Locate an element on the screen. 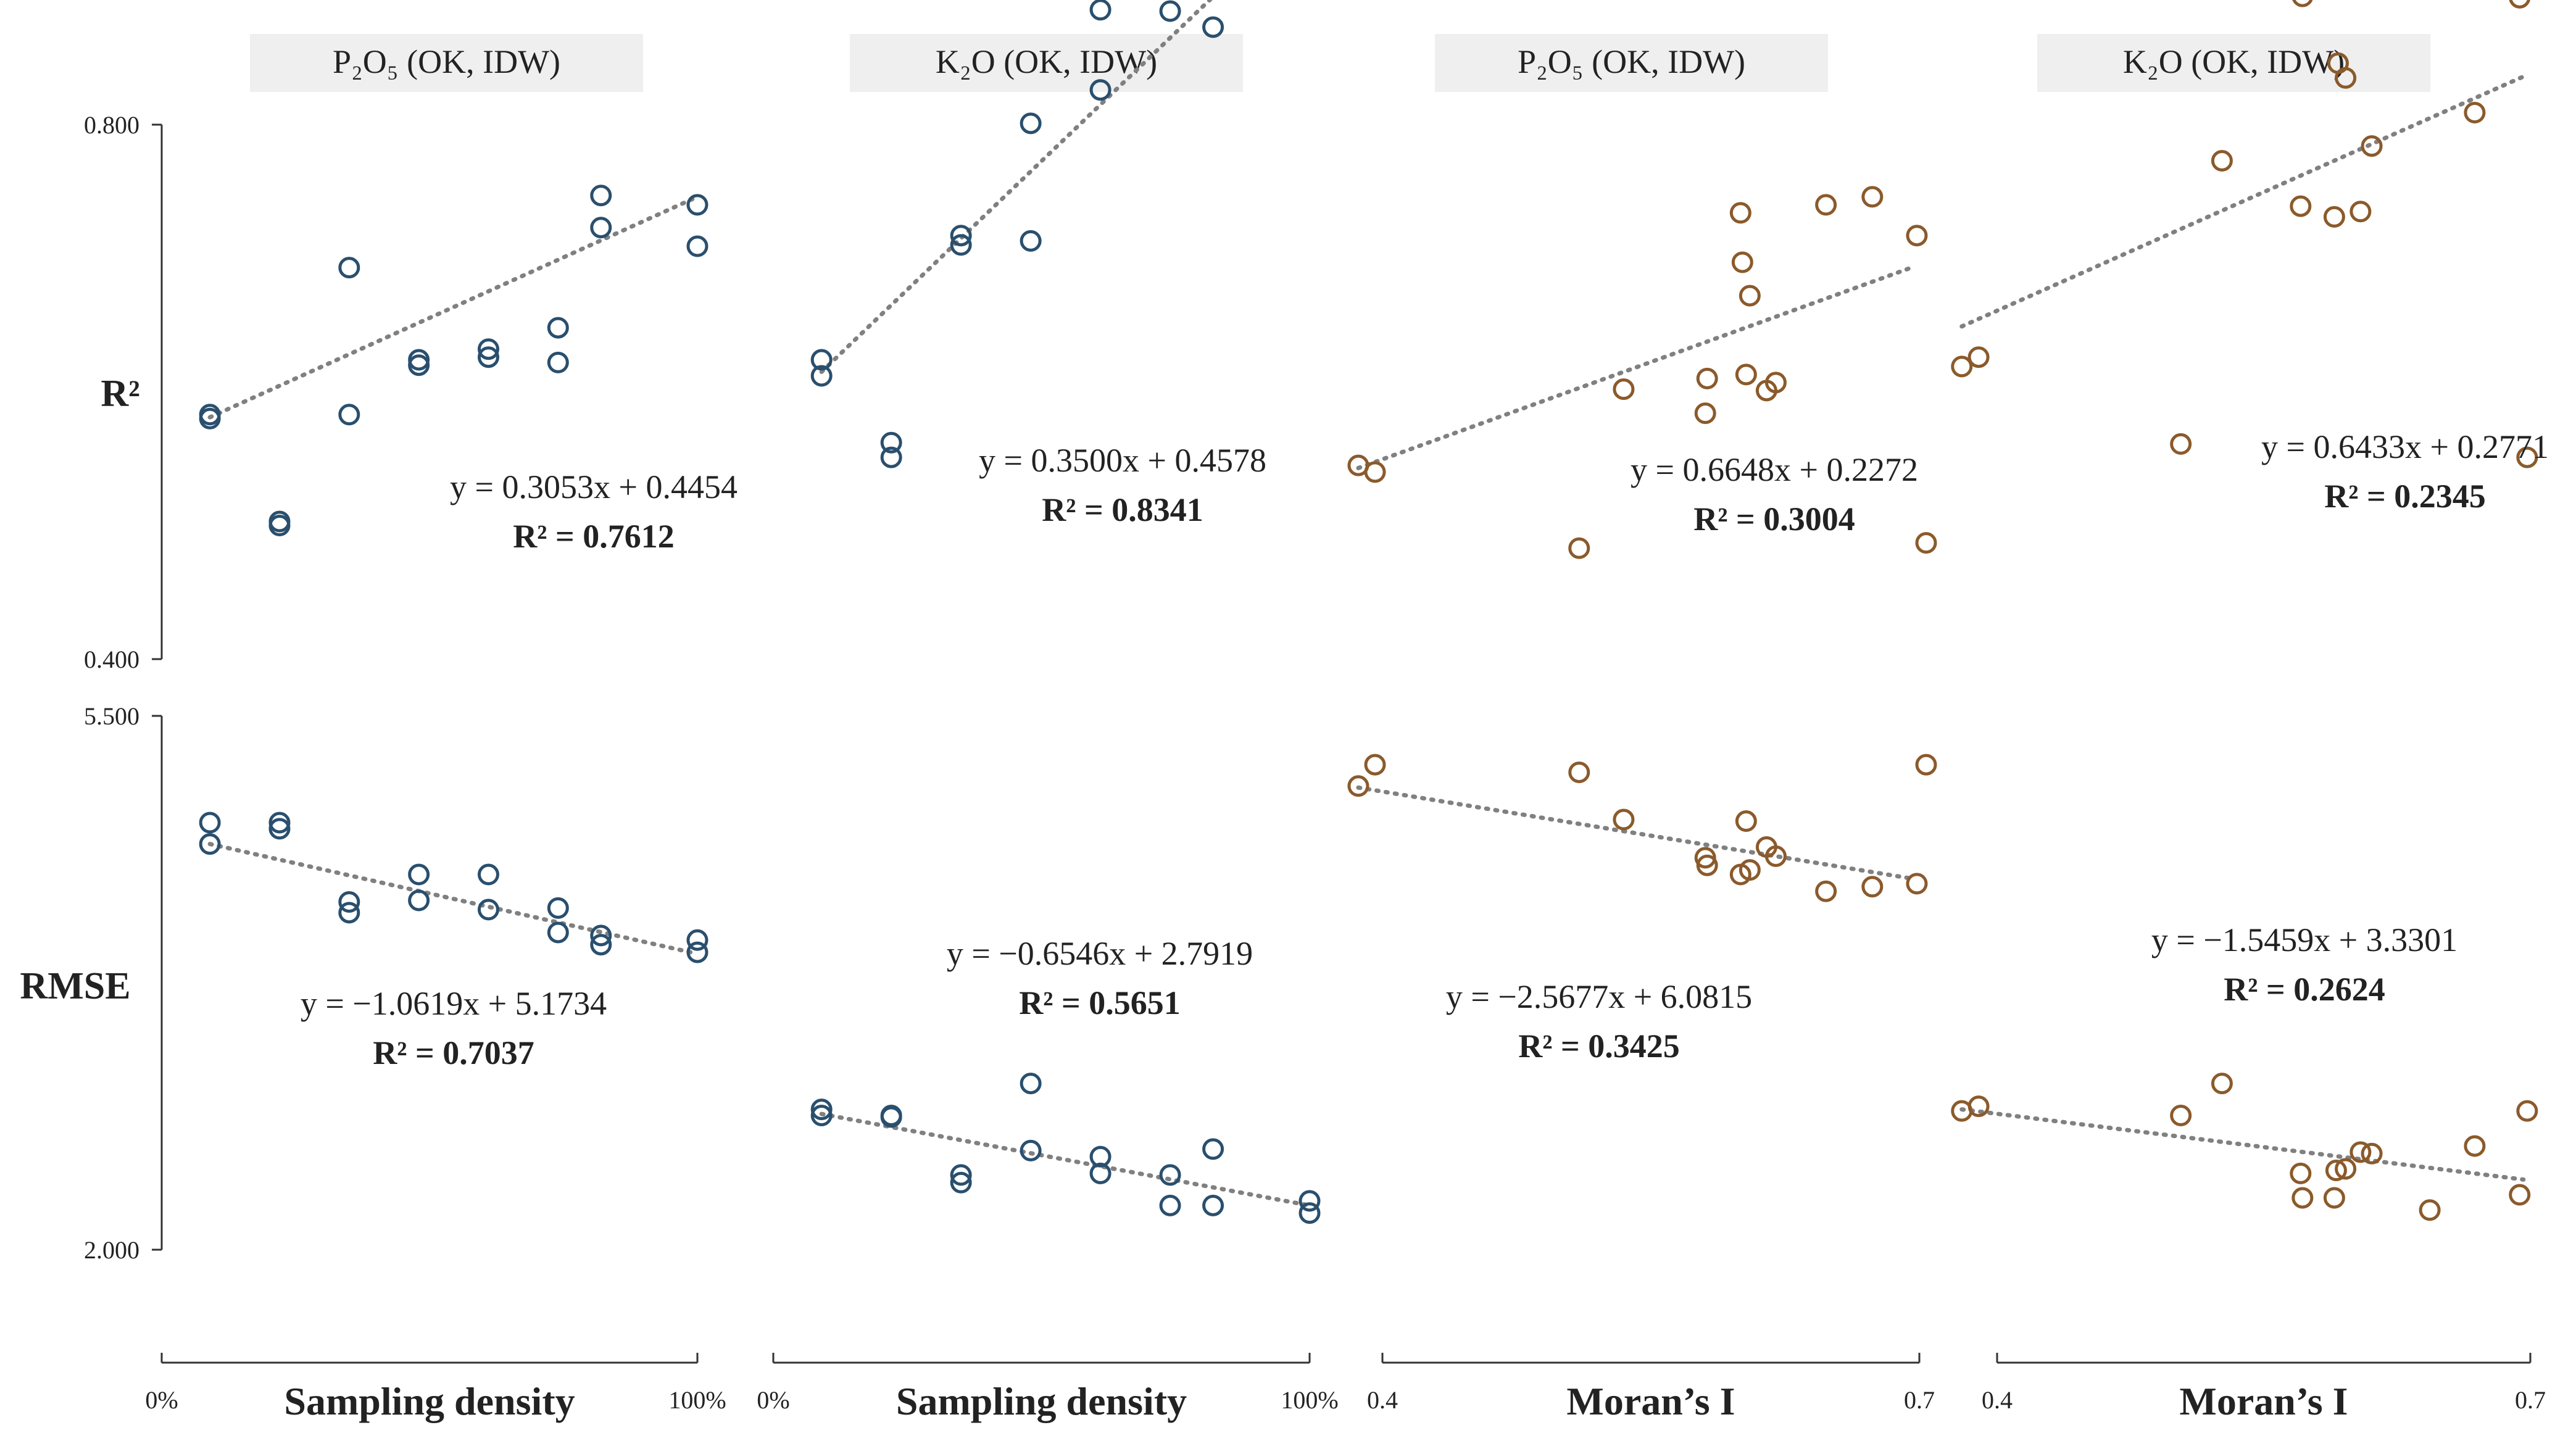 This screenshot has height=1433, width=2576. r2-panel: y = 0.3500x + 0.4578 R² = 0.8341 is located at coordinates (1038, 264).